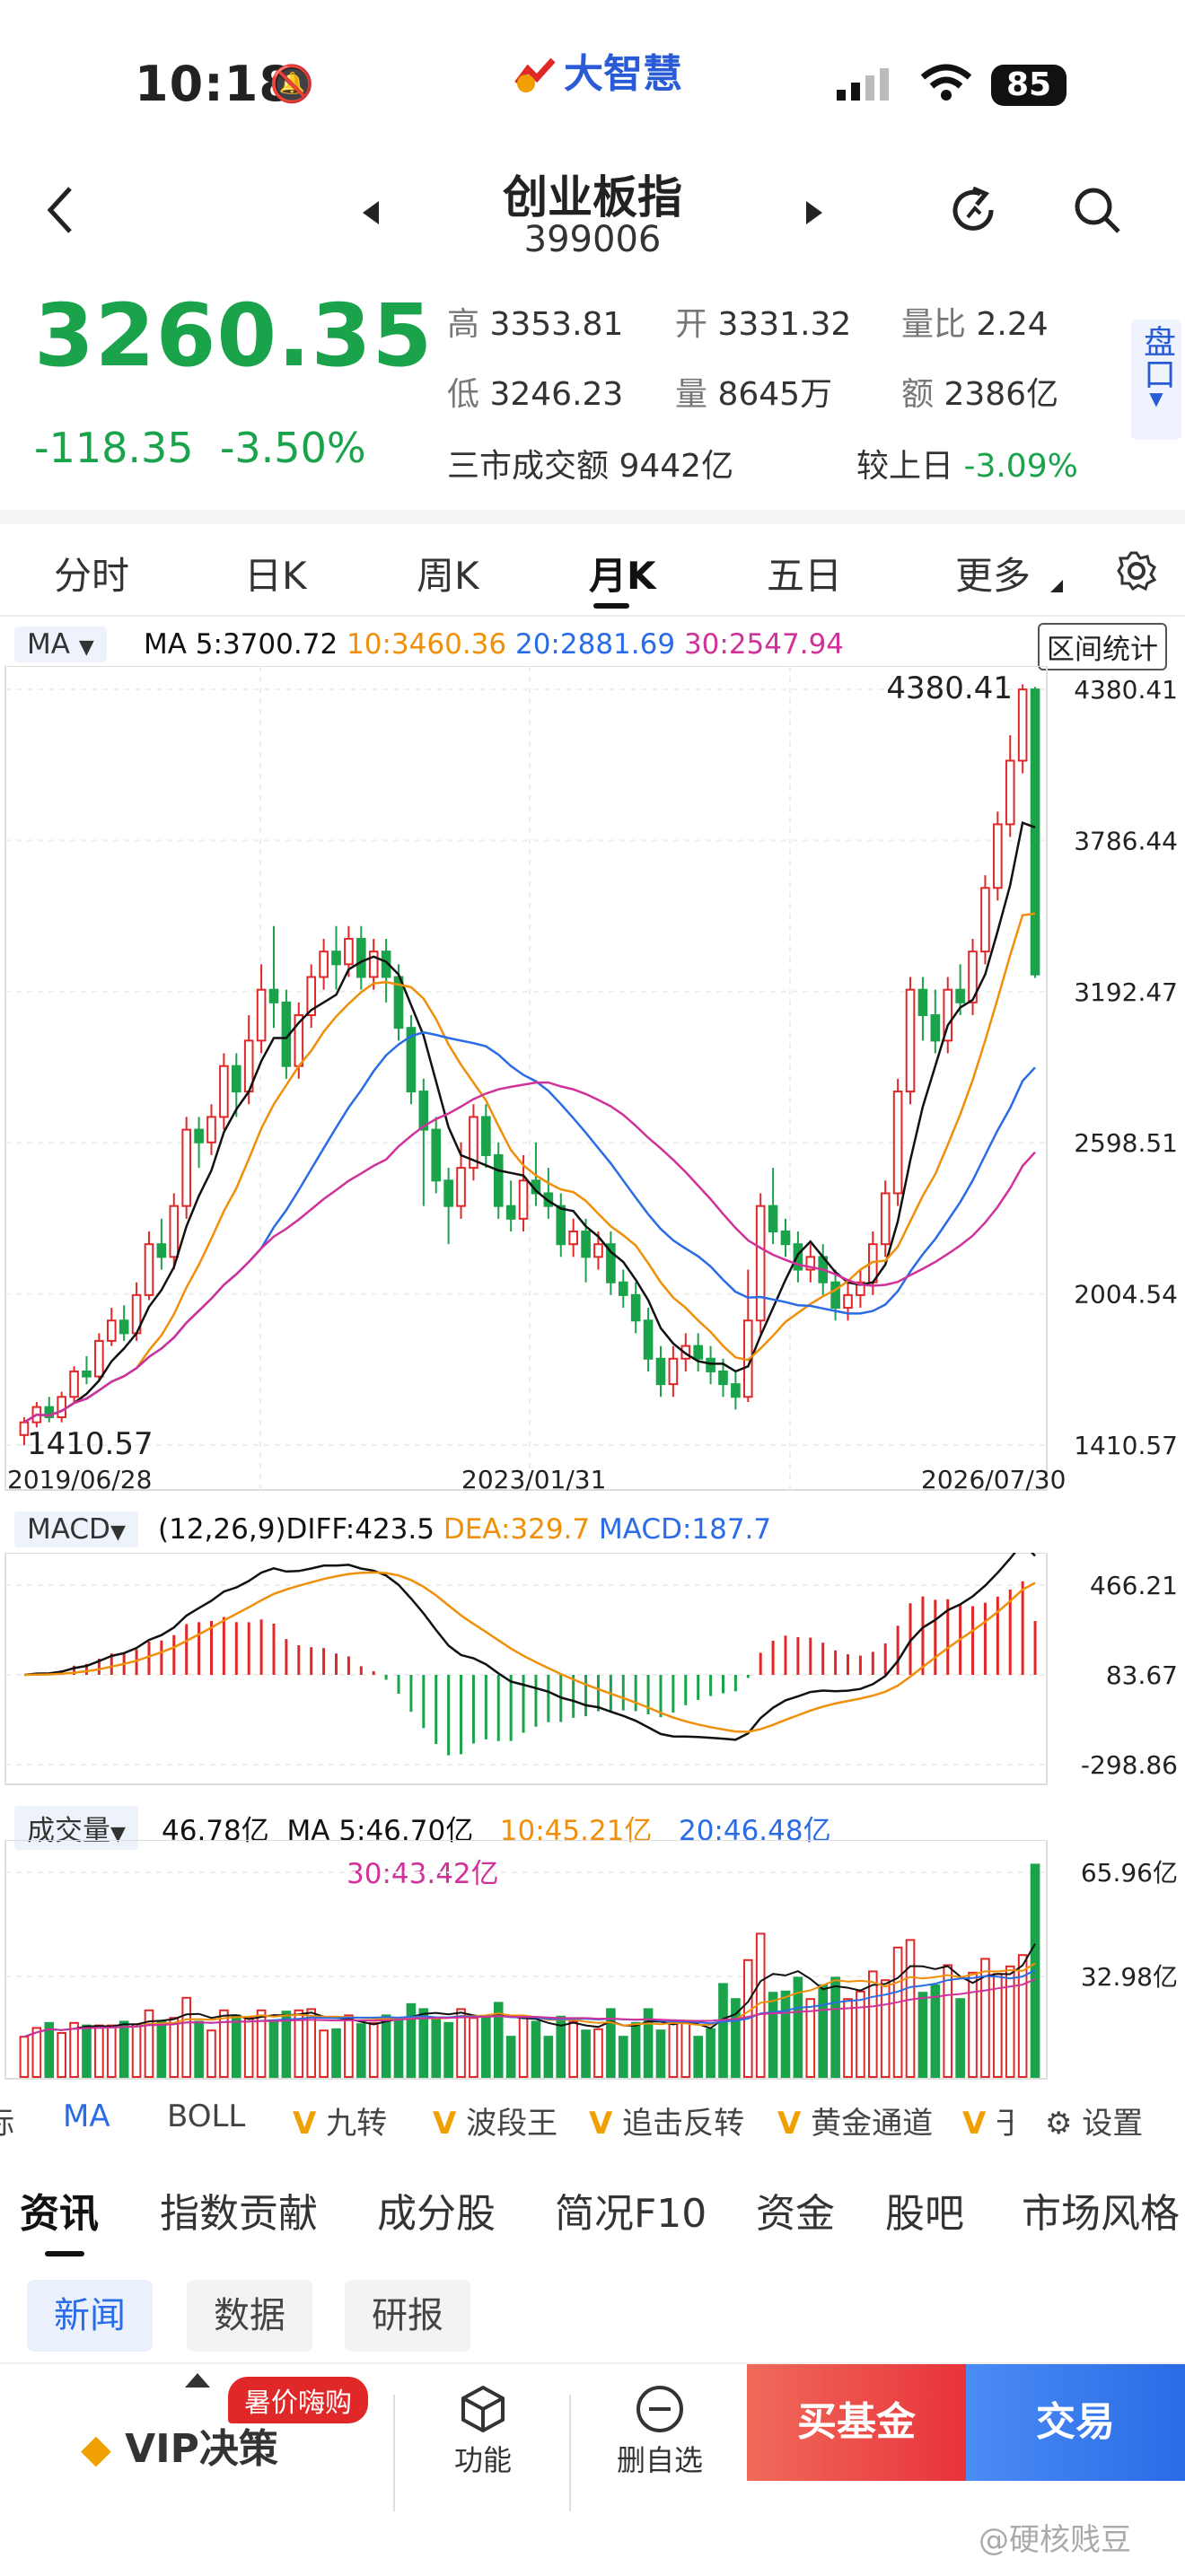 The width and height of the screenshot is (1185, 2576). What do you see at coordinates (975, 212) in the screenshot?
I see `refresh-icon` at bounding box center [975, 212].